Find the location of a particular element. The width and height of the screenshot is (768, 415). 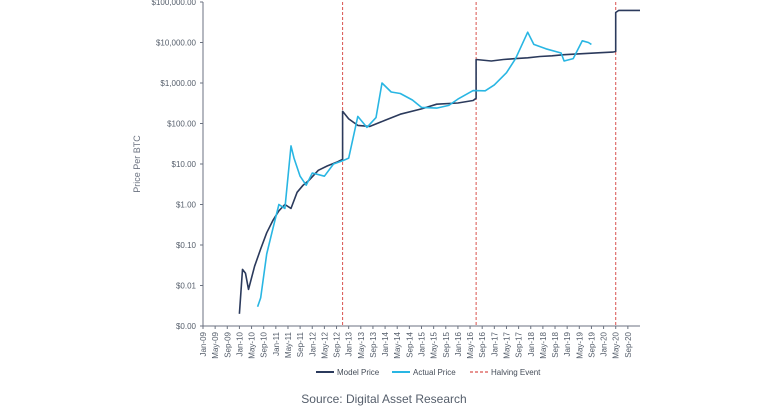

x-tick-label: May-12 is located at coordinates (324, 344).